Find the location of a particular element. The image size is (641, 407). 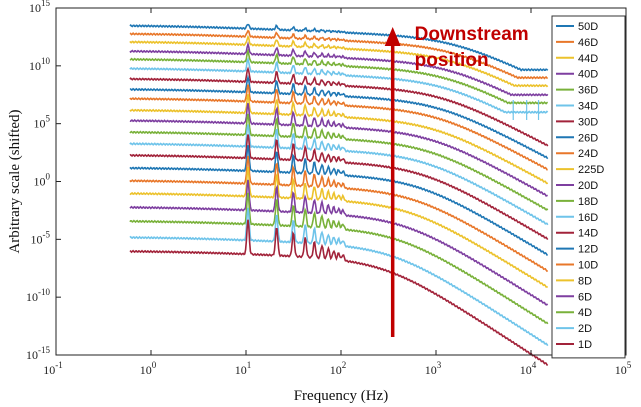

legend-item: 36D is located at coordinates (577, 91).